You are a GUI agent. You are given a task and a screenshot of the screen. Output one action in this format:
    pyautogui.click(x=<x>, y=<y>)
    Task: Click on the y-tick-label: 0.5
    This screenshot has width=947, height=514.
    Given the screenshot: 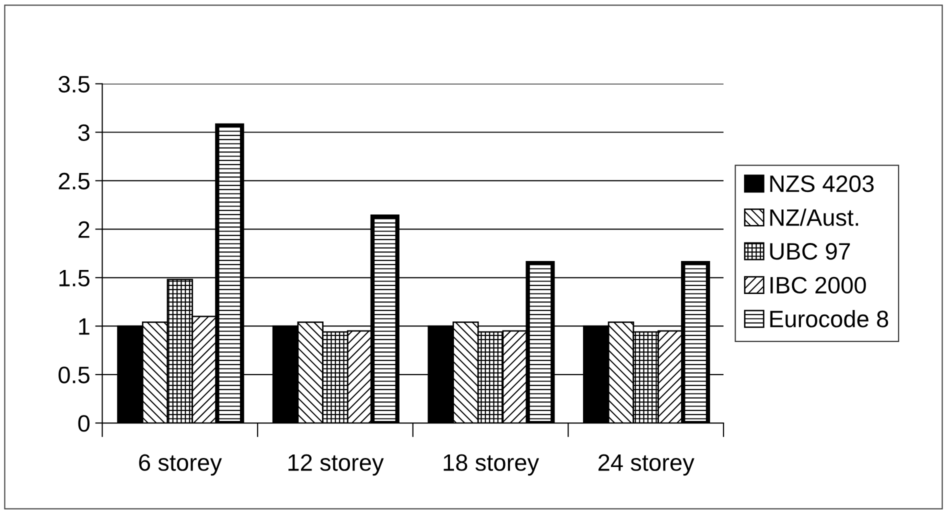 What is the action you would take?
    pyautogui.click(x=74, y=375)
    